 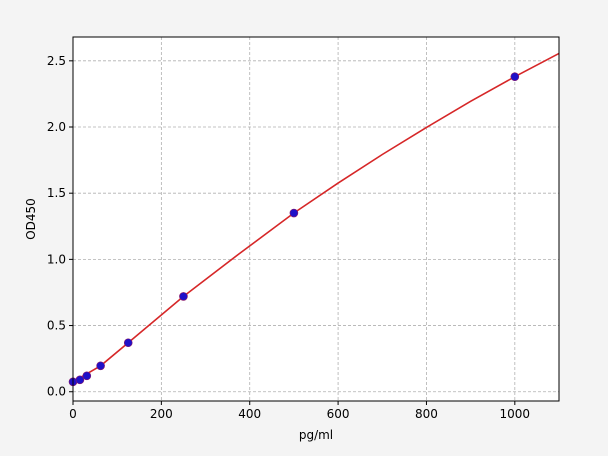 What do you see at coordinates (161, 414) in the screenshot?
I see `x-tick-label: 200` at bounding box center [161, 414].